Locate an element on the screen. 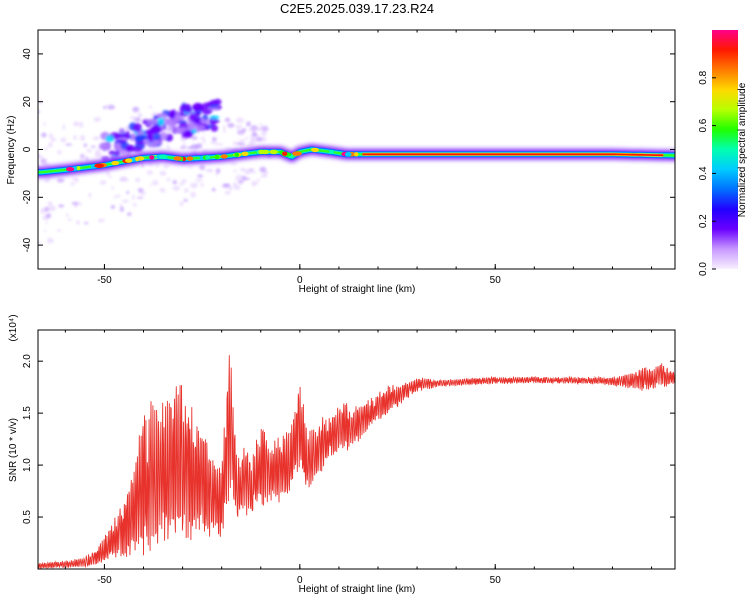 The width and height of the screenshot is (750, 600). colorbar-tick-label: 0.6 is located at coordinates (703, 125).